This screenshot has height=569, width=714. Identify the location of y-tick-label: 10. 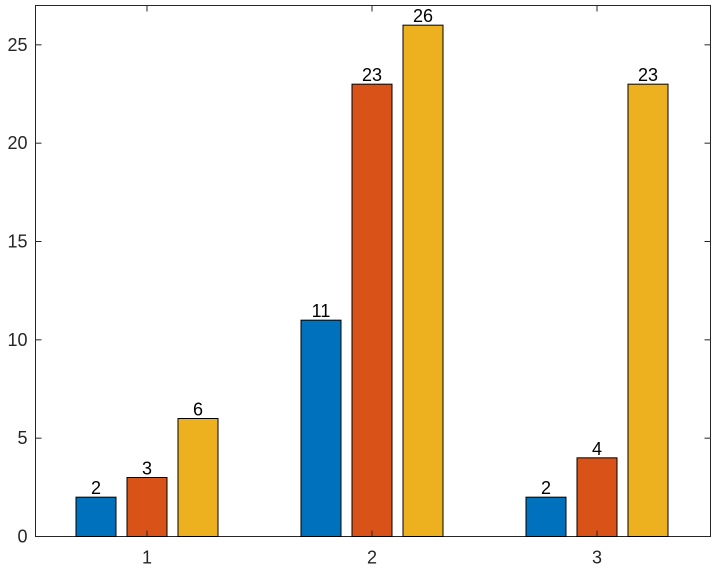
(17, 340).